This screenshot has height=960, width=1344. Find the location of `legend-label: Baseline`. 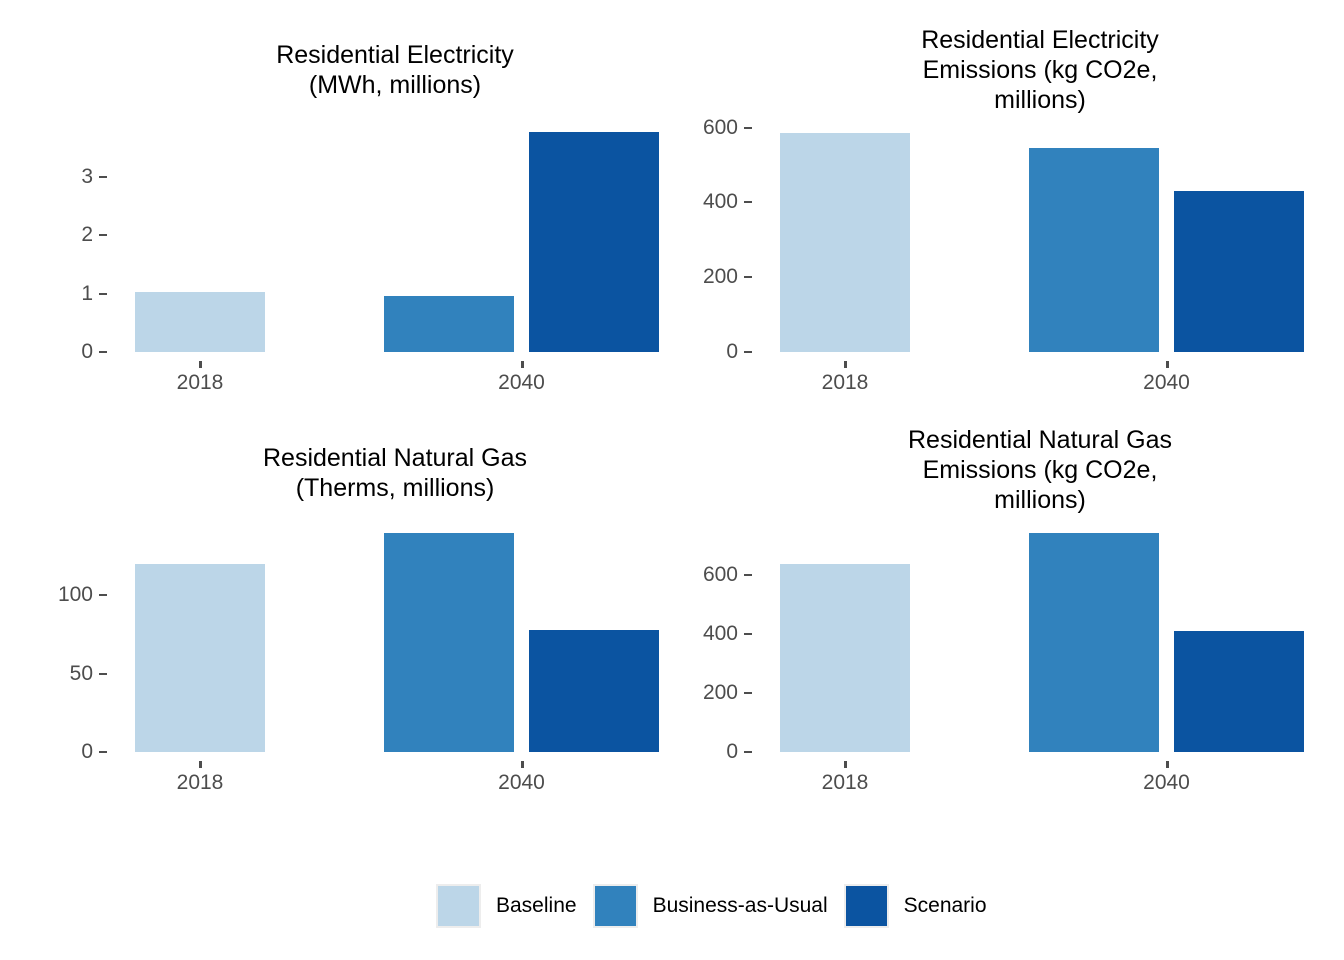

legend-label: Baseline is located at coordinates (536, 905).